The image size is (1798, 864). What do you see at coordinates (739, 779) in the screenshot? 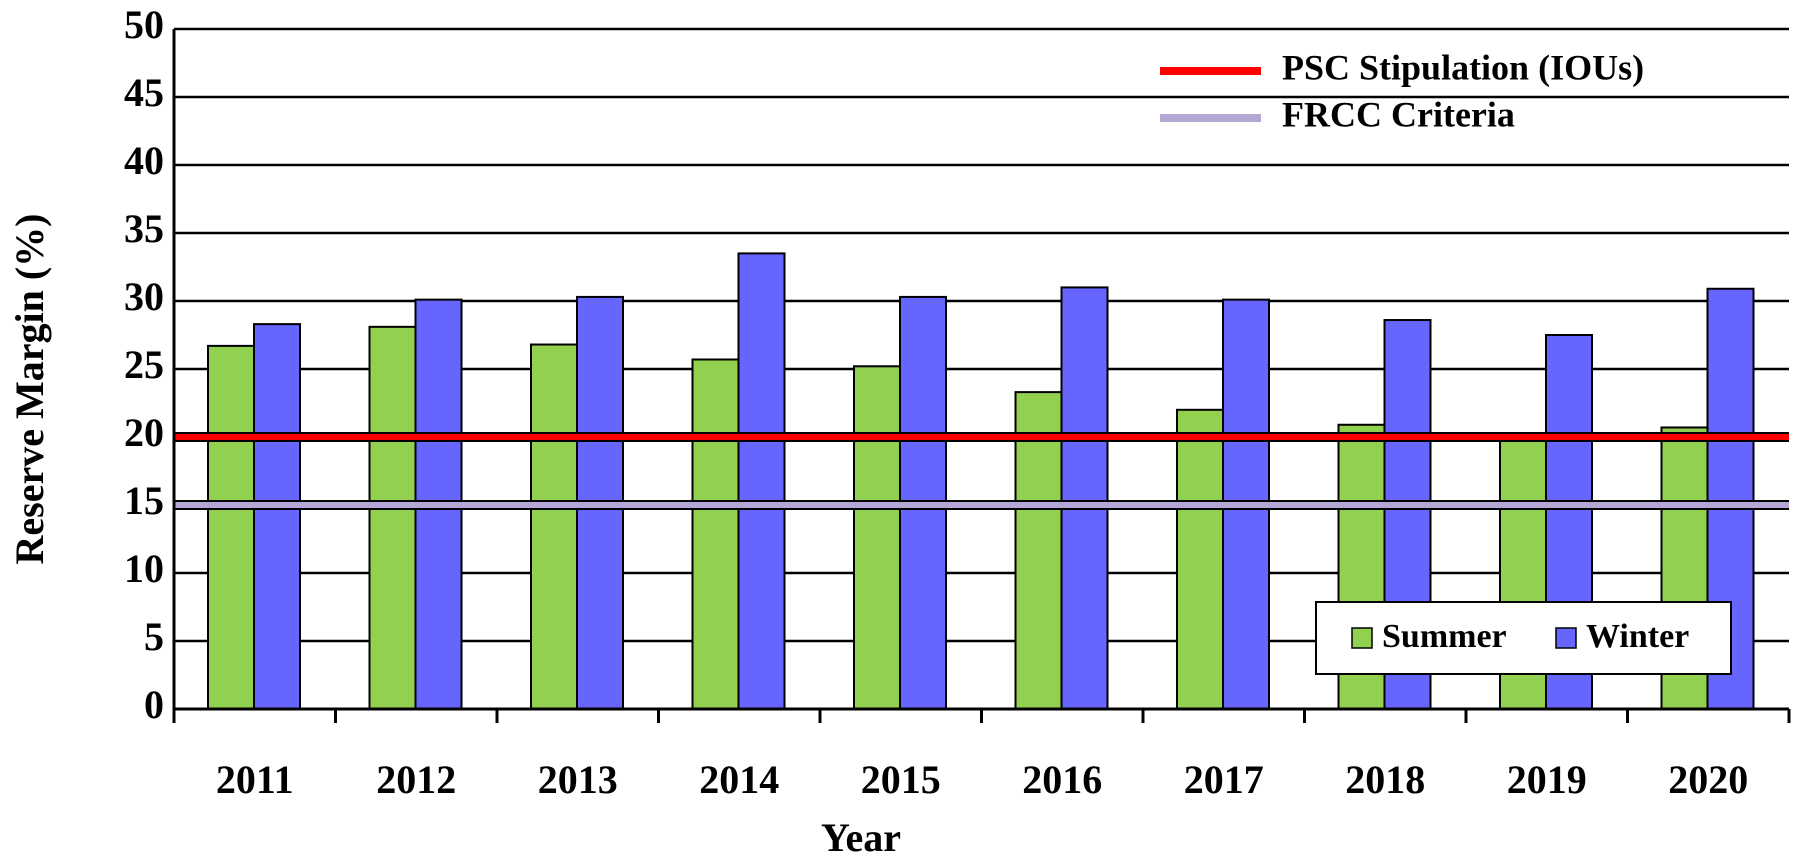
I see `x-tick-label: 2014` at bounding box center [739, 779].